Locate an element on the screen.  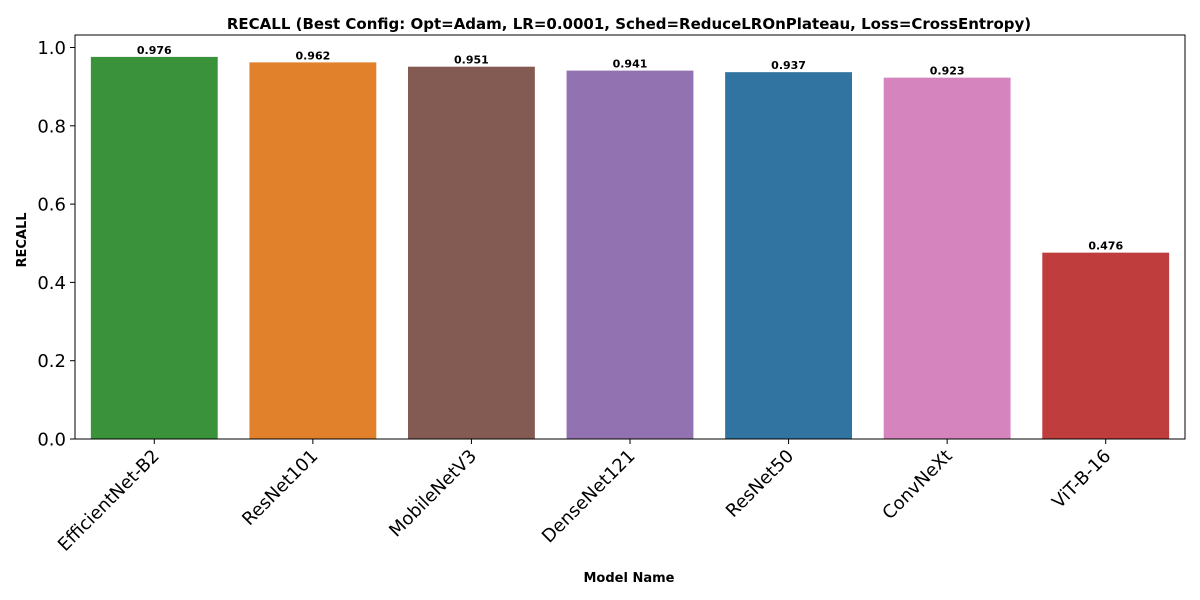
y-tick-label: 0.8 is located at coordinates (51, 126).